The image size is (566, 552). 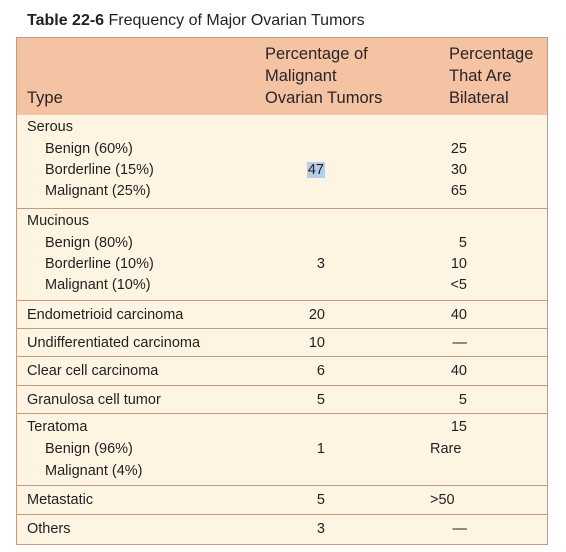 What do you see at coordinates (458, 285) in the screenshot?
I see `bilateral-cell: <5` at bounding box center [458, 285].